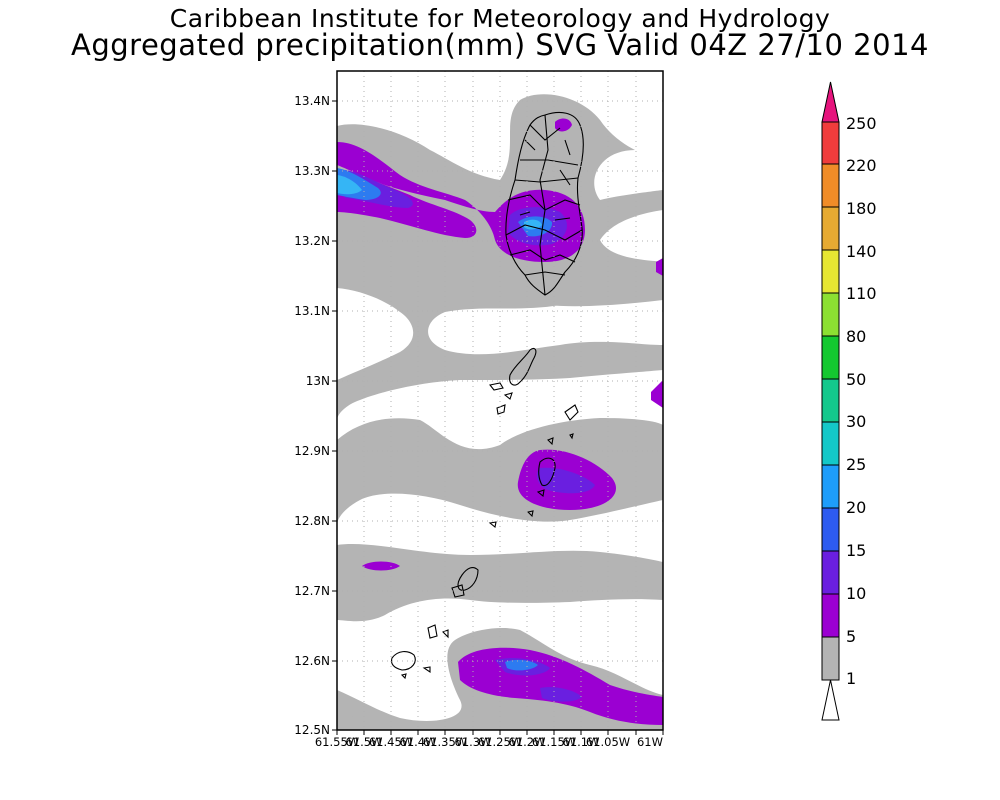 Image resolution: width=1000 pixels, height=800 pixels. I want to click on lon-label: 61.35W, so click(445, 742).